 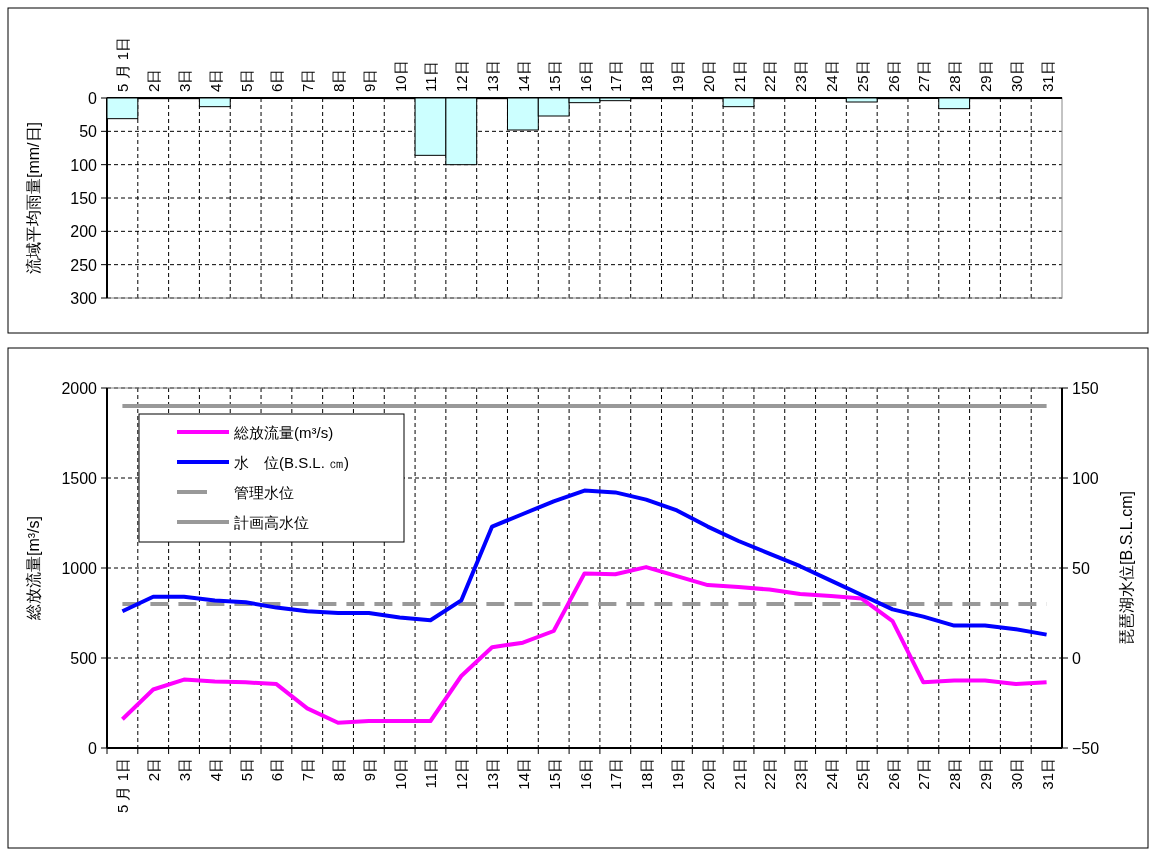 I want to click on y2-tick-label: 50, so click(x=1081, y=568).